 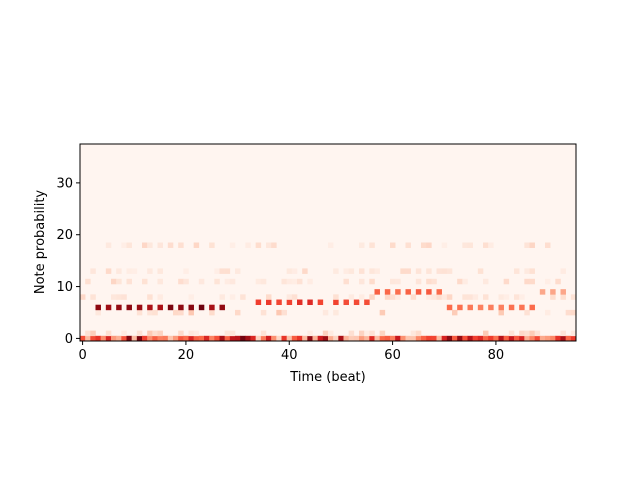 What do you see at coordinates (291, 352) in the screenshot?
I see `x-axis: 0 20 40 60 80` at bounding box center [291, 352].